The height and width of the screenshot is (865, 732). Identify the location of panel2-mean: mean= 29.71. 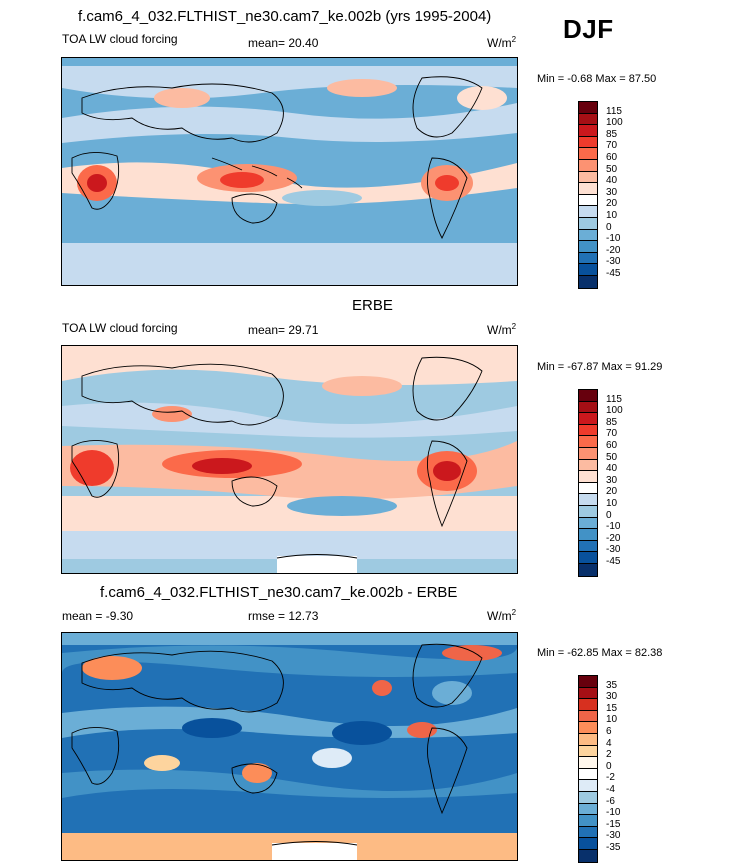
(283, 330).